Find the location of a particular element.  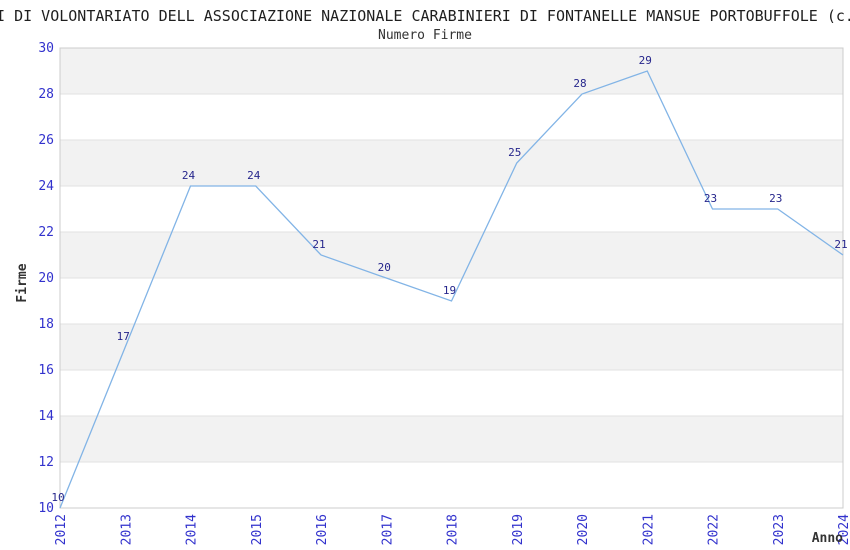

data-label: 25 is located at coordinates (514, 152).